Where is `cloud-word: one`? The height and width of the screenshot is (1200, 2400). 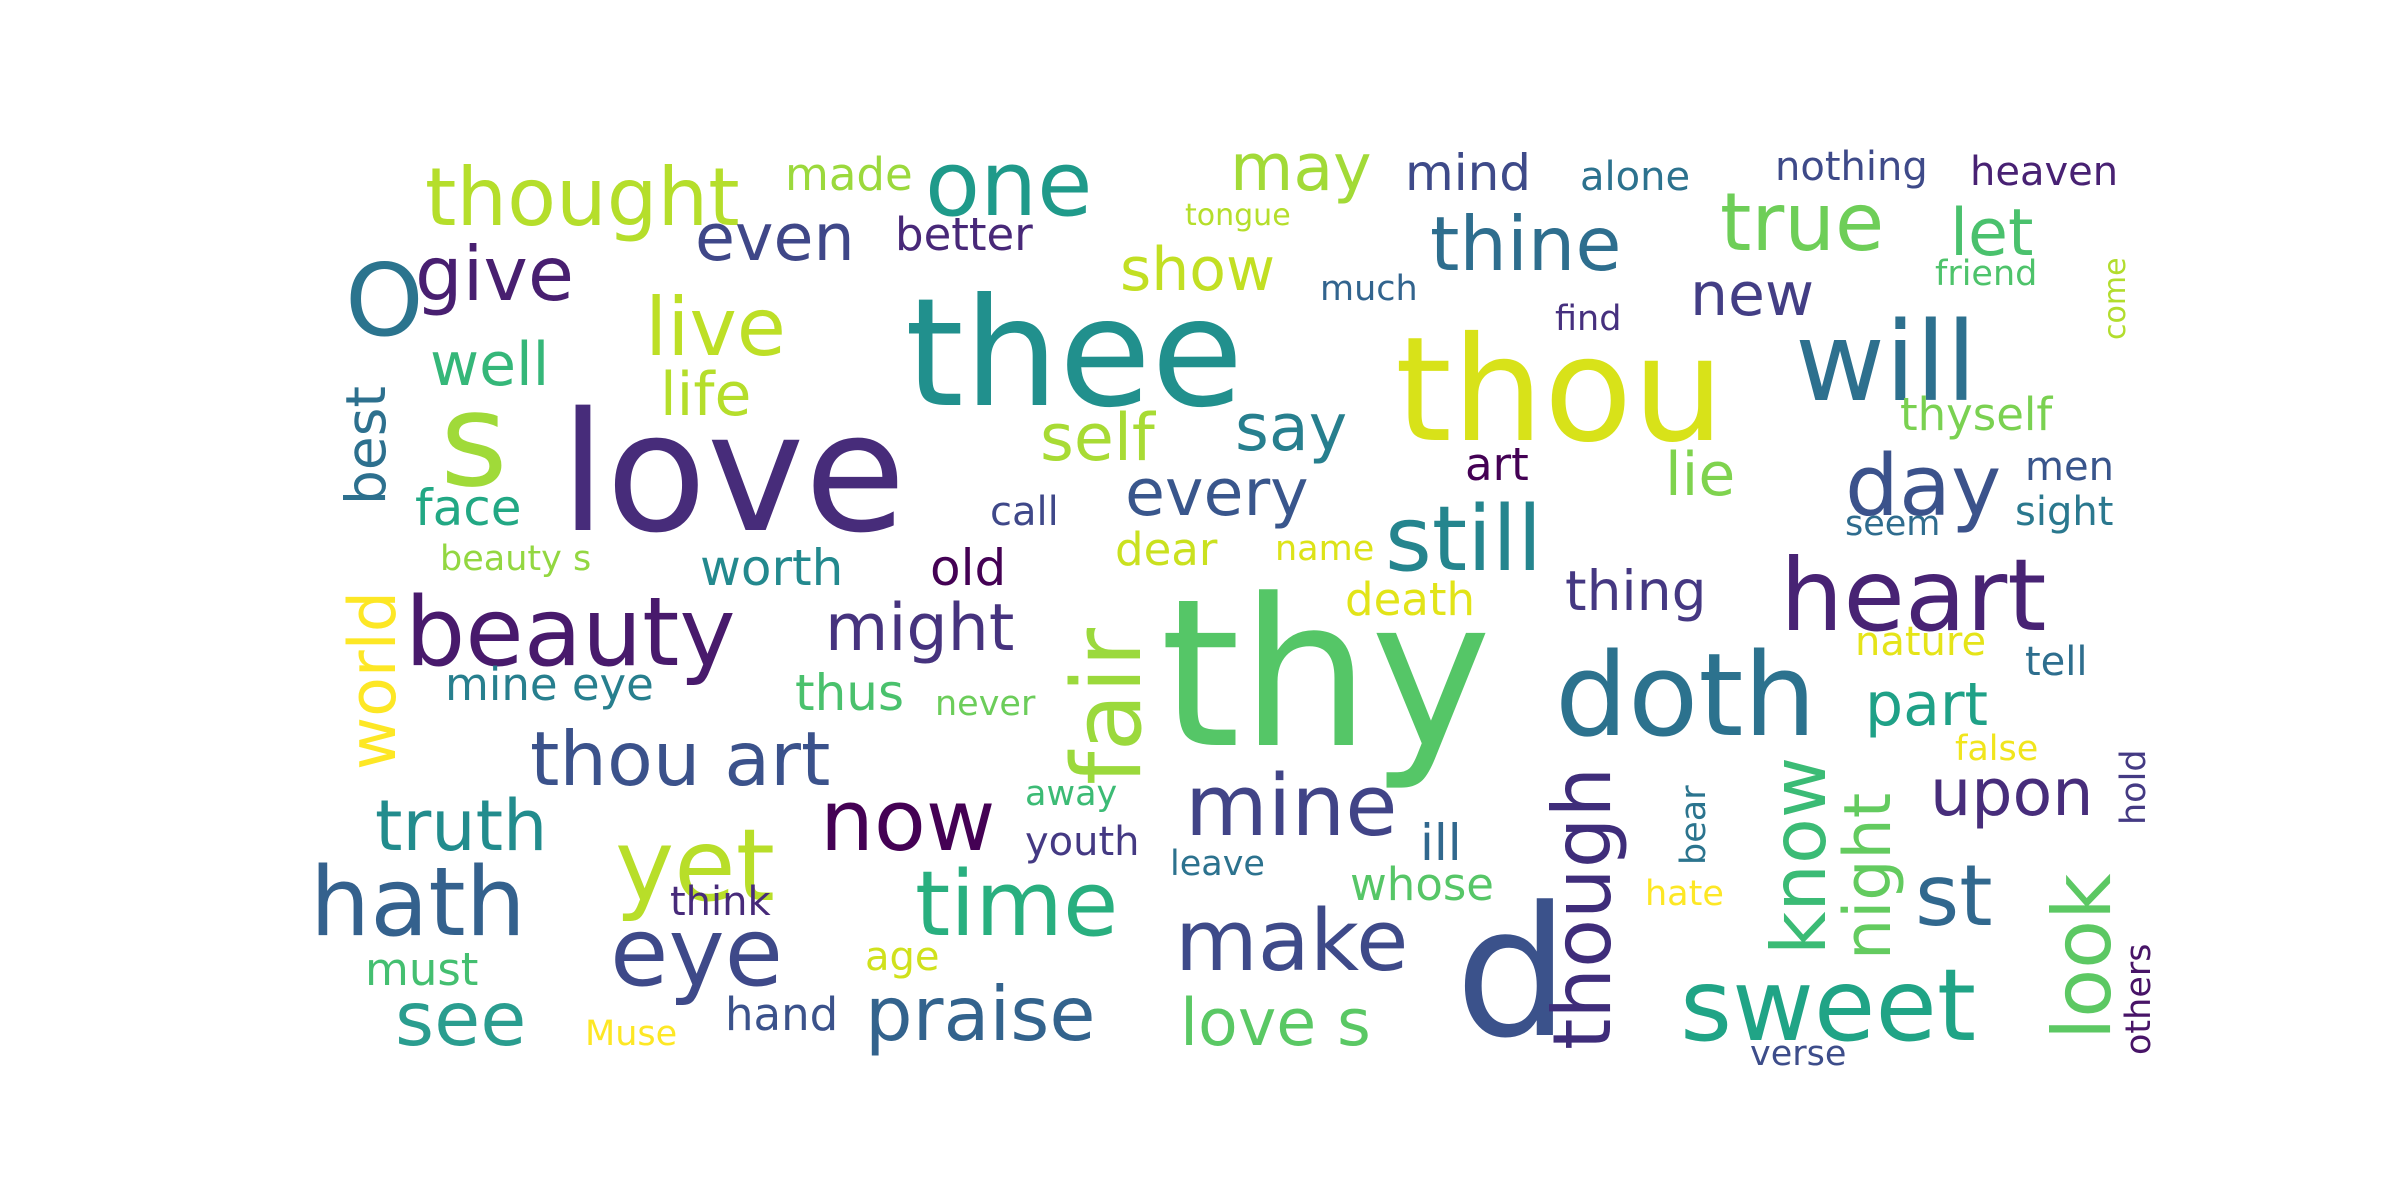 cloud-word: one is located at coordinates (1008, 184).